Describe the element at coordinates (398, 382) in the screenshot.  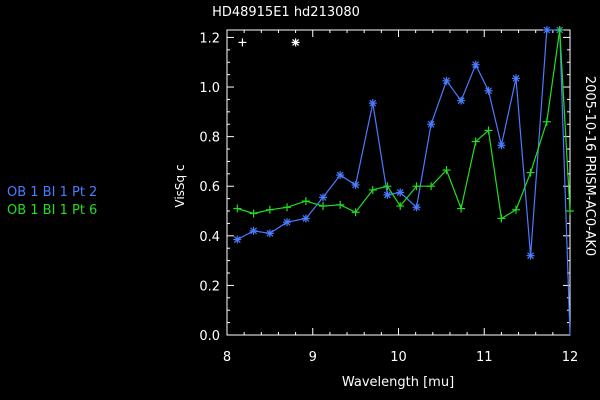
I see `x-axis-label: Wavelength [mu]` at that location.